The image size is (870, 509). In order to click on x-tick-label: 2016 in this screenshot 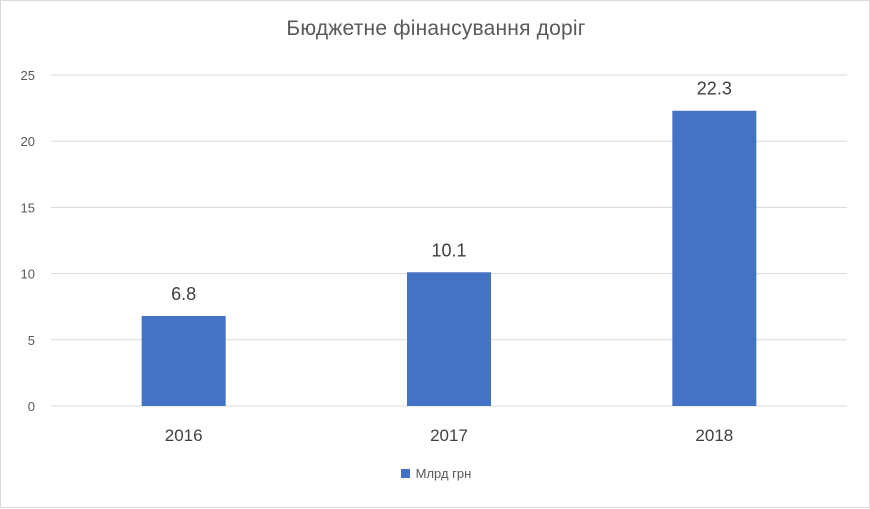, I will do `click(184, 435)`.